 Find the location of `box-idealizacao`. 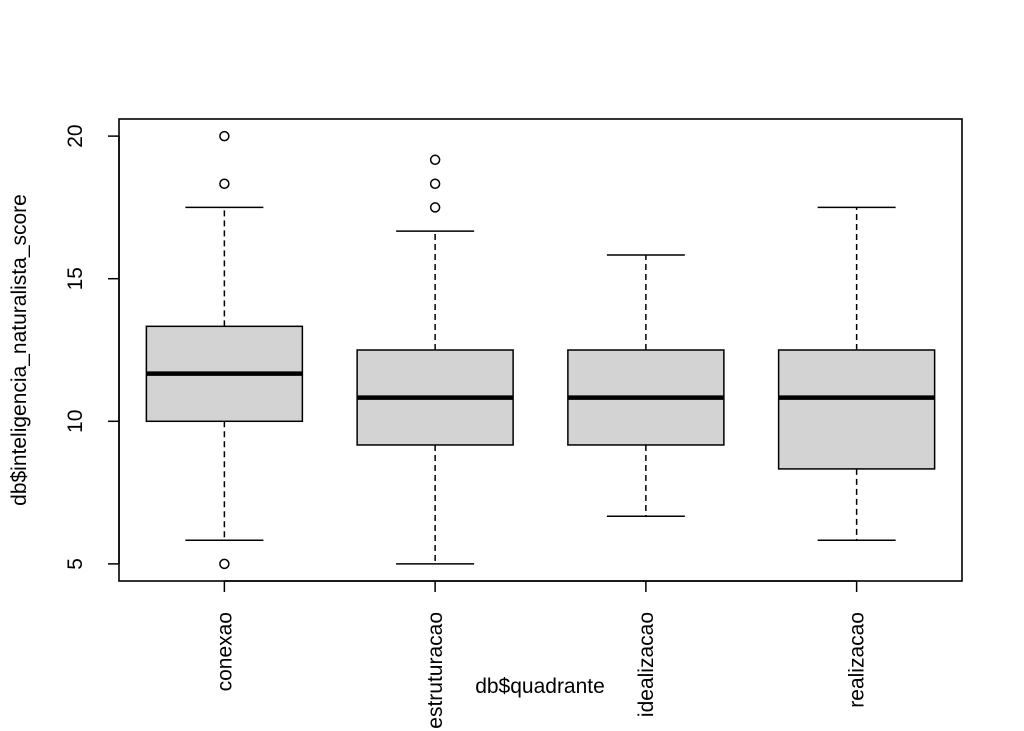

box-idealizacao is located at coordinates (646, 386).